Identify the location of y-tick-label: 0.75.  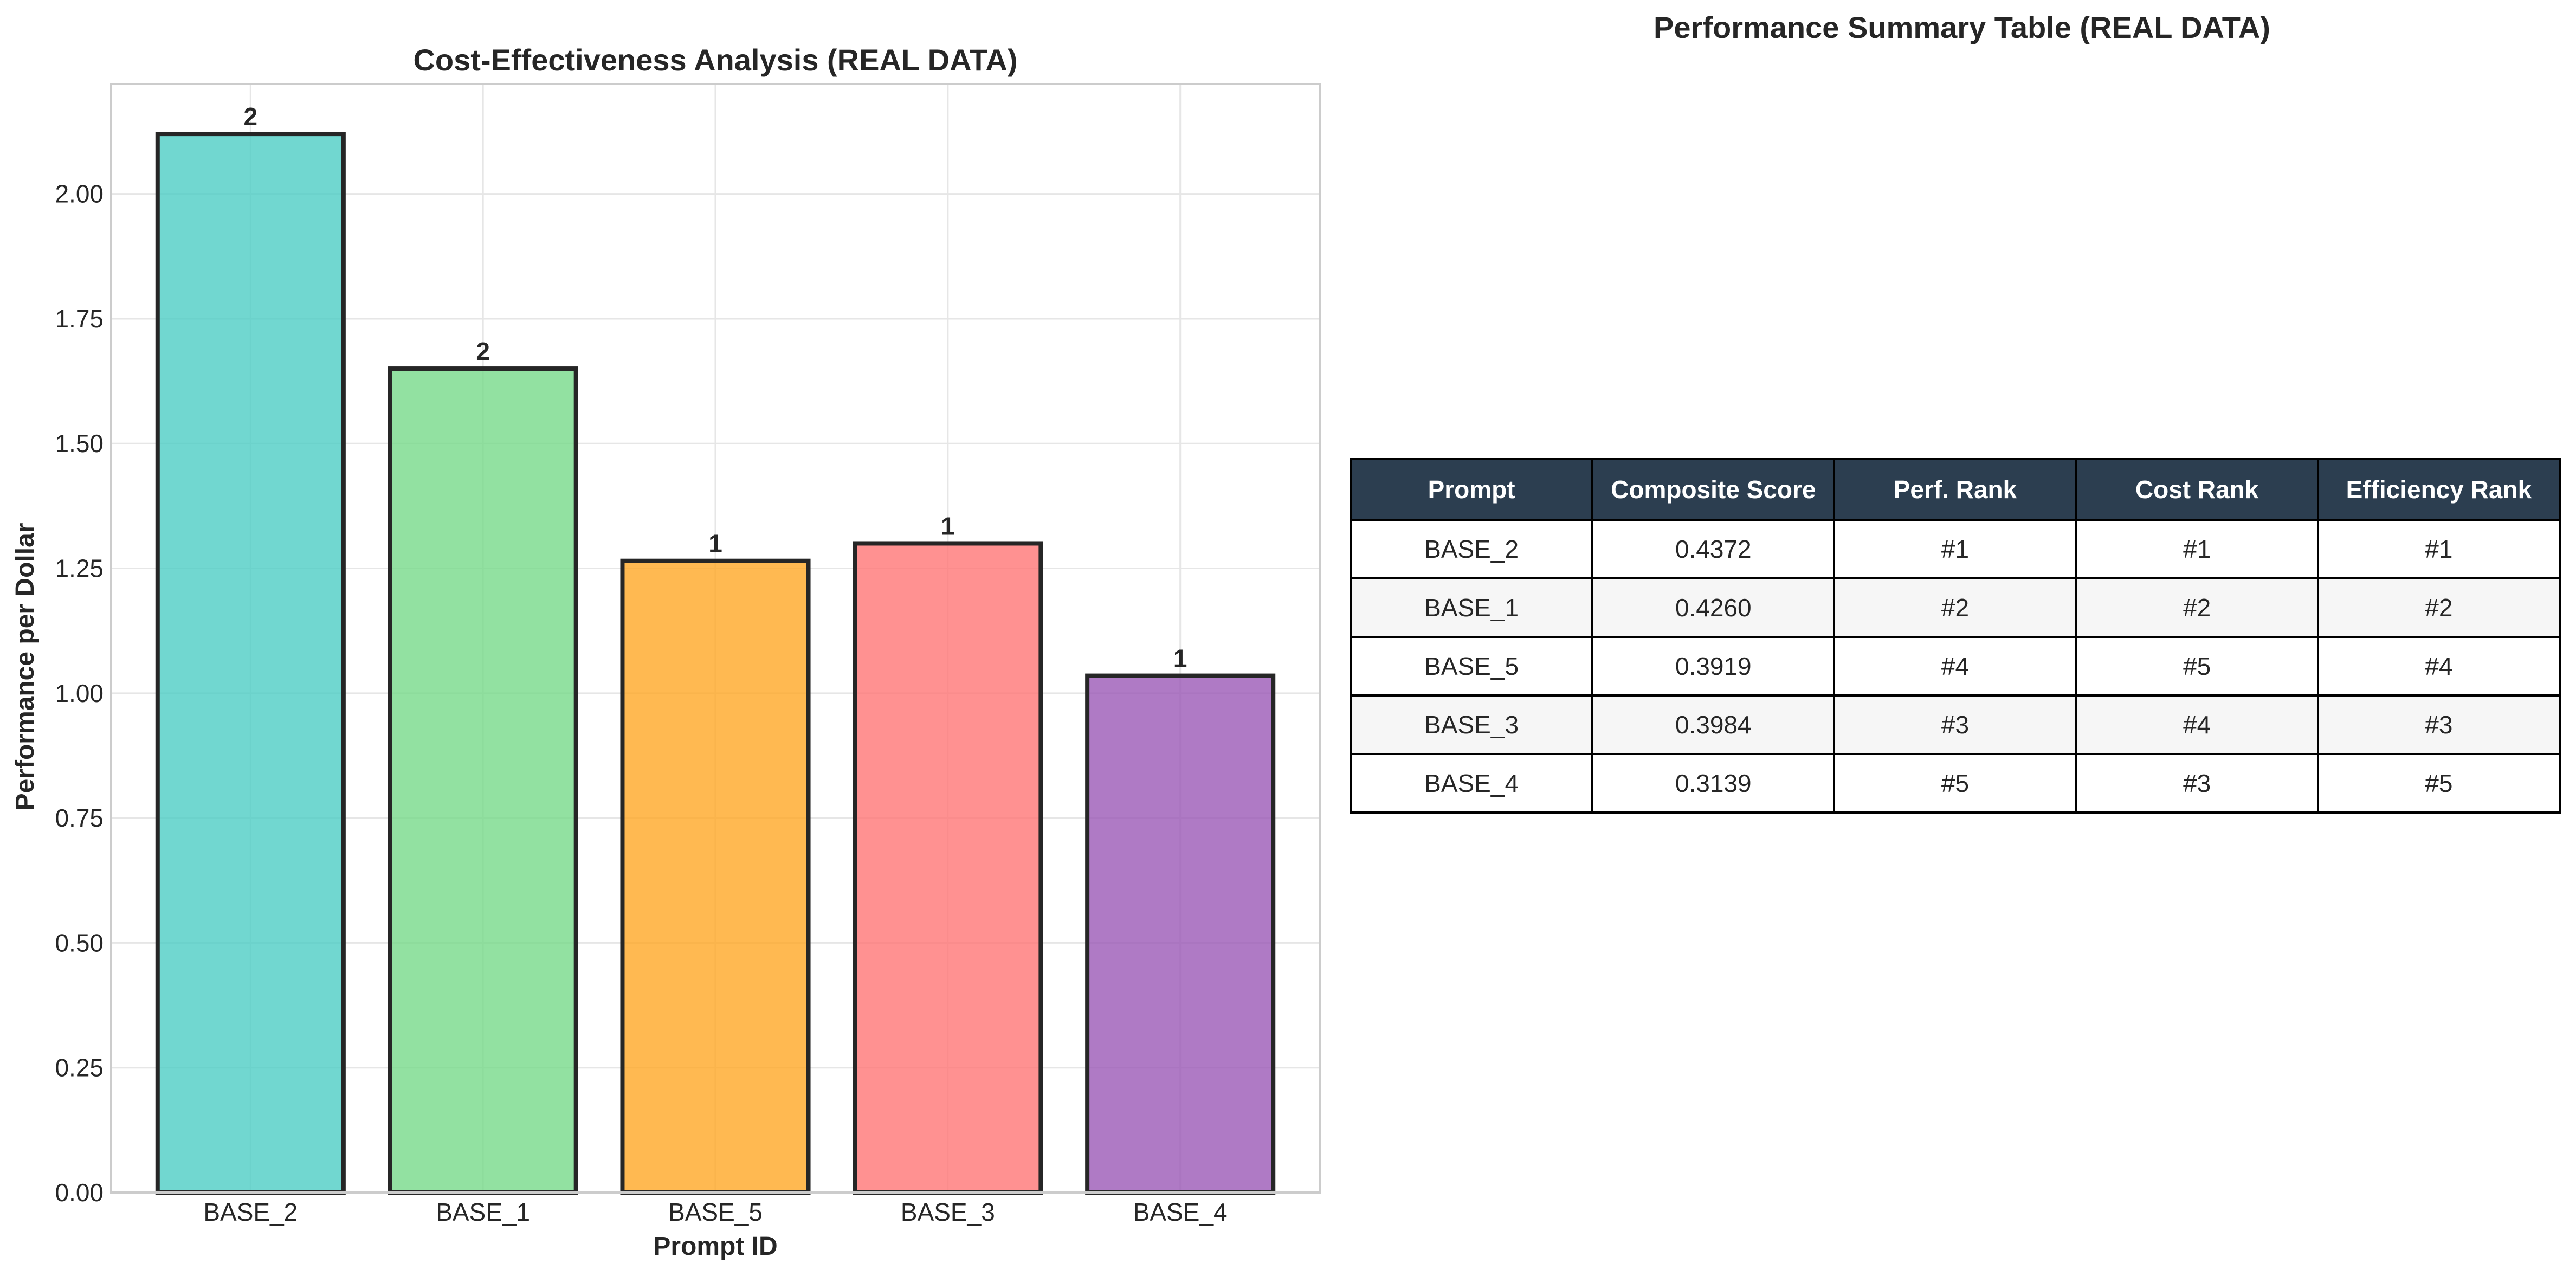
(79, 818).